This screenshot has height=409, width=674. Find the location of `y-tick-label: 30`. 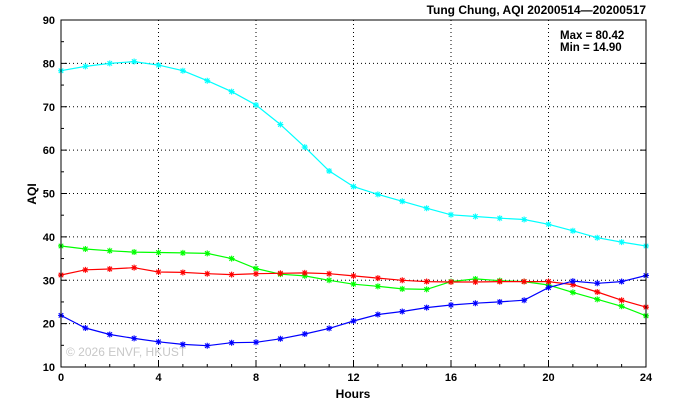

y-tick-label: 30 is located at coordinates (49, 281).